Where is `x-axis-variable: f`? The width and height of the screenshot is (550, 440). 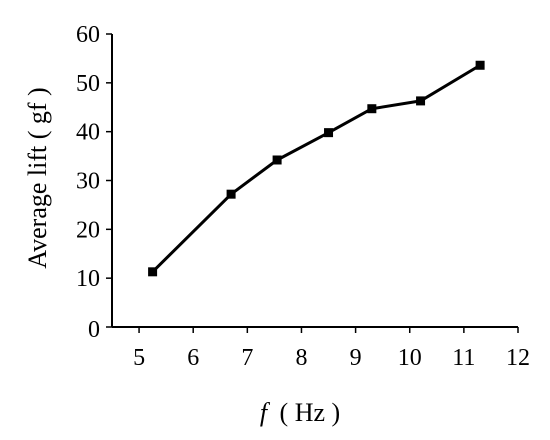 x-axis-variable: f is located at coordinates (265, 412).